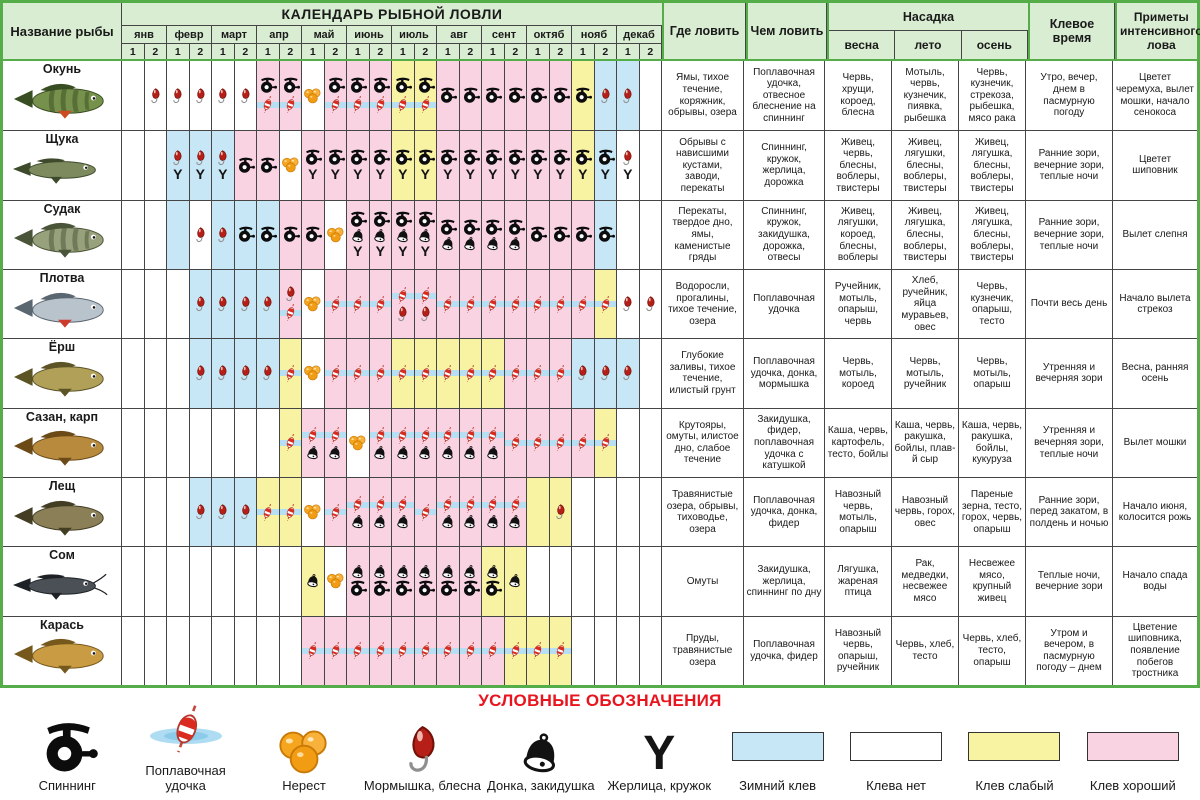 The height and width of the screenshot is (800, 1200). I want to click on bait-spring-cell: Живец, червь, блесны, воблеры, твистеры, so click(858, 165).